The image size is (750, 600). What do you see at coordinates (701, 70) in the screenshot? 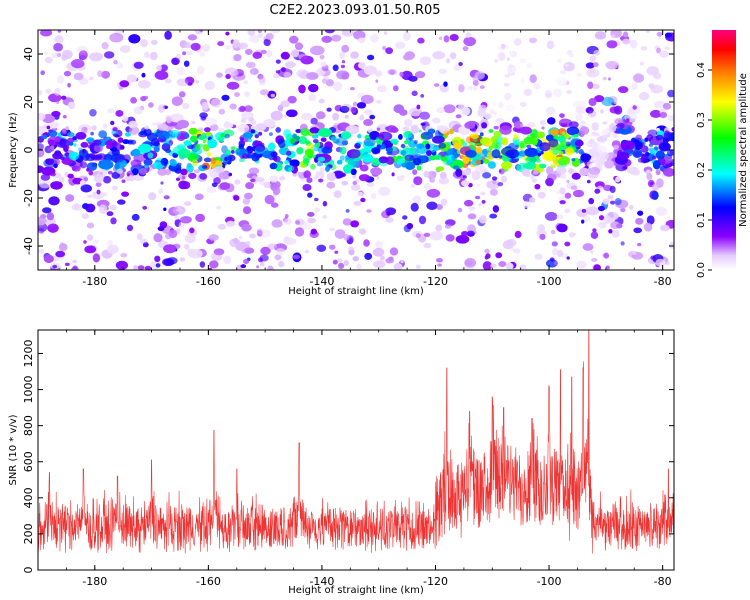
I see `colorbar-tick-label: 0.4` at bounding box center [701, 70].